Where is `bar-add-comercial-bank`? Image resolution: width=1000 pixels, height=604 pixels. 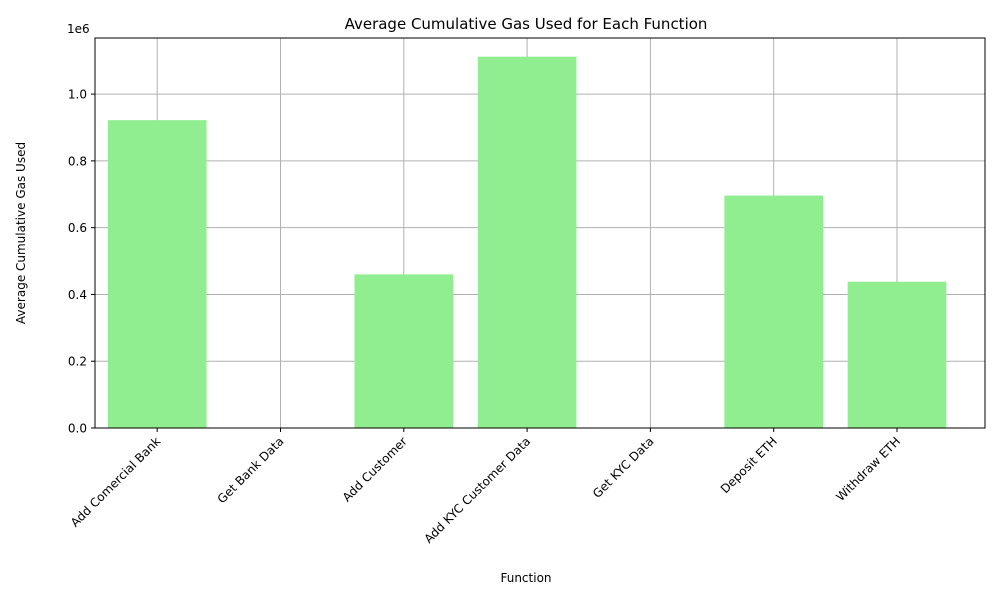
bar-add-comercial-bank is located at coordinates (157, 274).